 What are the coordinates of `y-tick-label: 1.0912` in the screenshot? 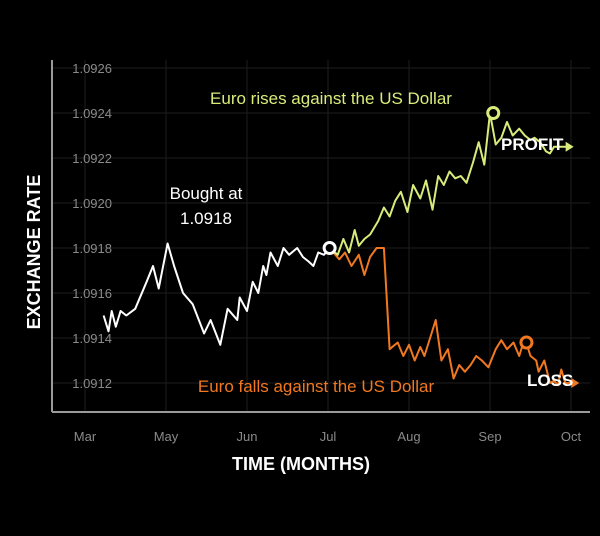 It's located at (92, 383).